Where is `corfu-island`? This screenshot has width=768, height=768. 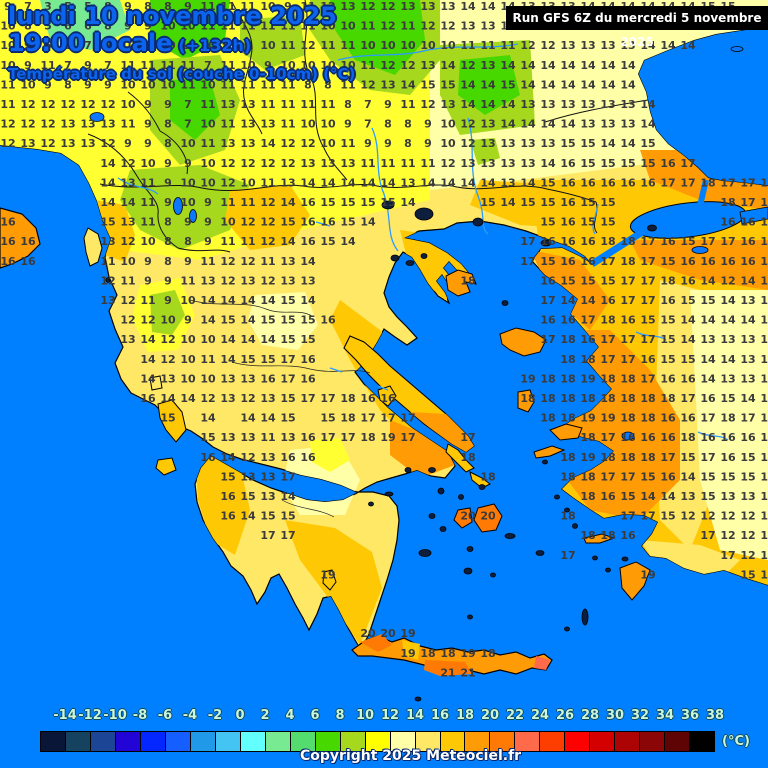
corfu-island is located at coordinates (93, 247).